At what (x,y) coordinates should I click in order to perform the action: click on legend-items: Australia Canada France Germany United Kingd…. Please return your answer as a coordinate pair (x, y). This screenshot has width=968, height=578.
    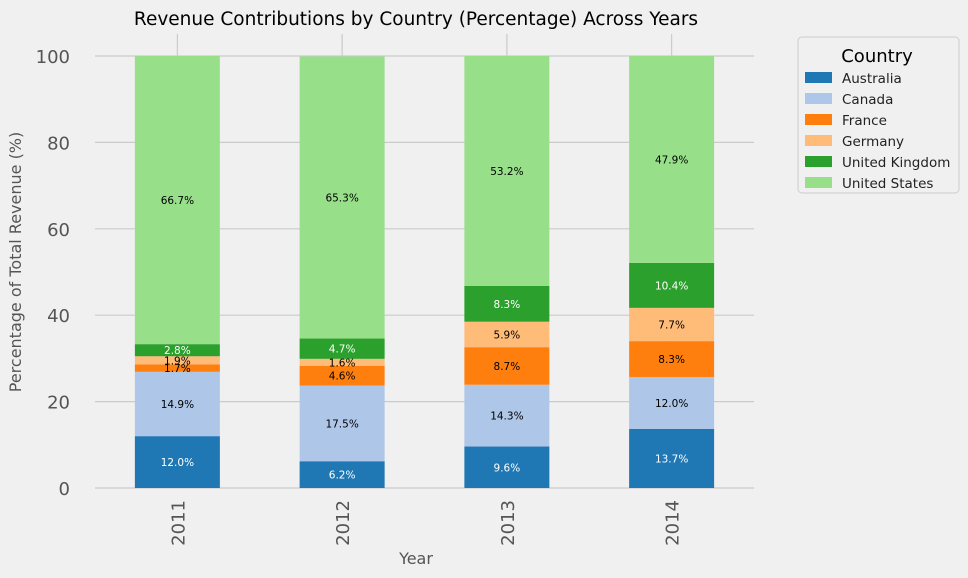
    Looking at the image, I should click on (877, 131).